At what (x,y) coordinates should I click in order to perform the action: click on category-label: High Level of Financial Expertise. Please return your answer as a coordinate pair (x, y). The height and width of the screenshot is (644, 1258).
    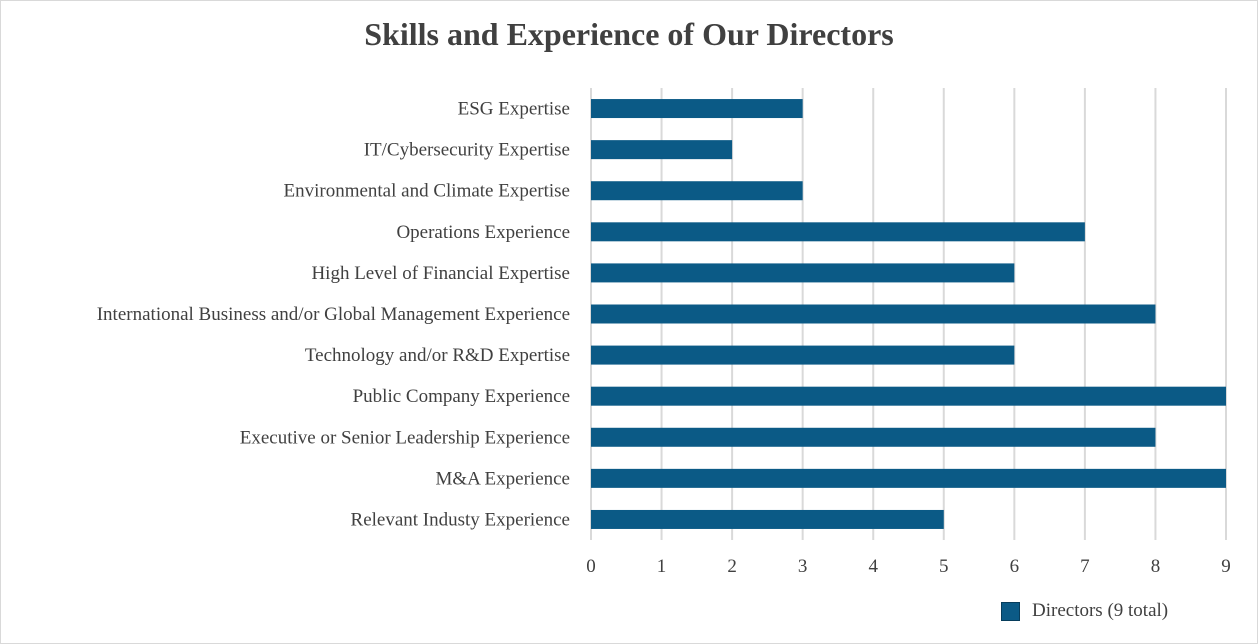
    Looking at the image, I should click on (440, 273).